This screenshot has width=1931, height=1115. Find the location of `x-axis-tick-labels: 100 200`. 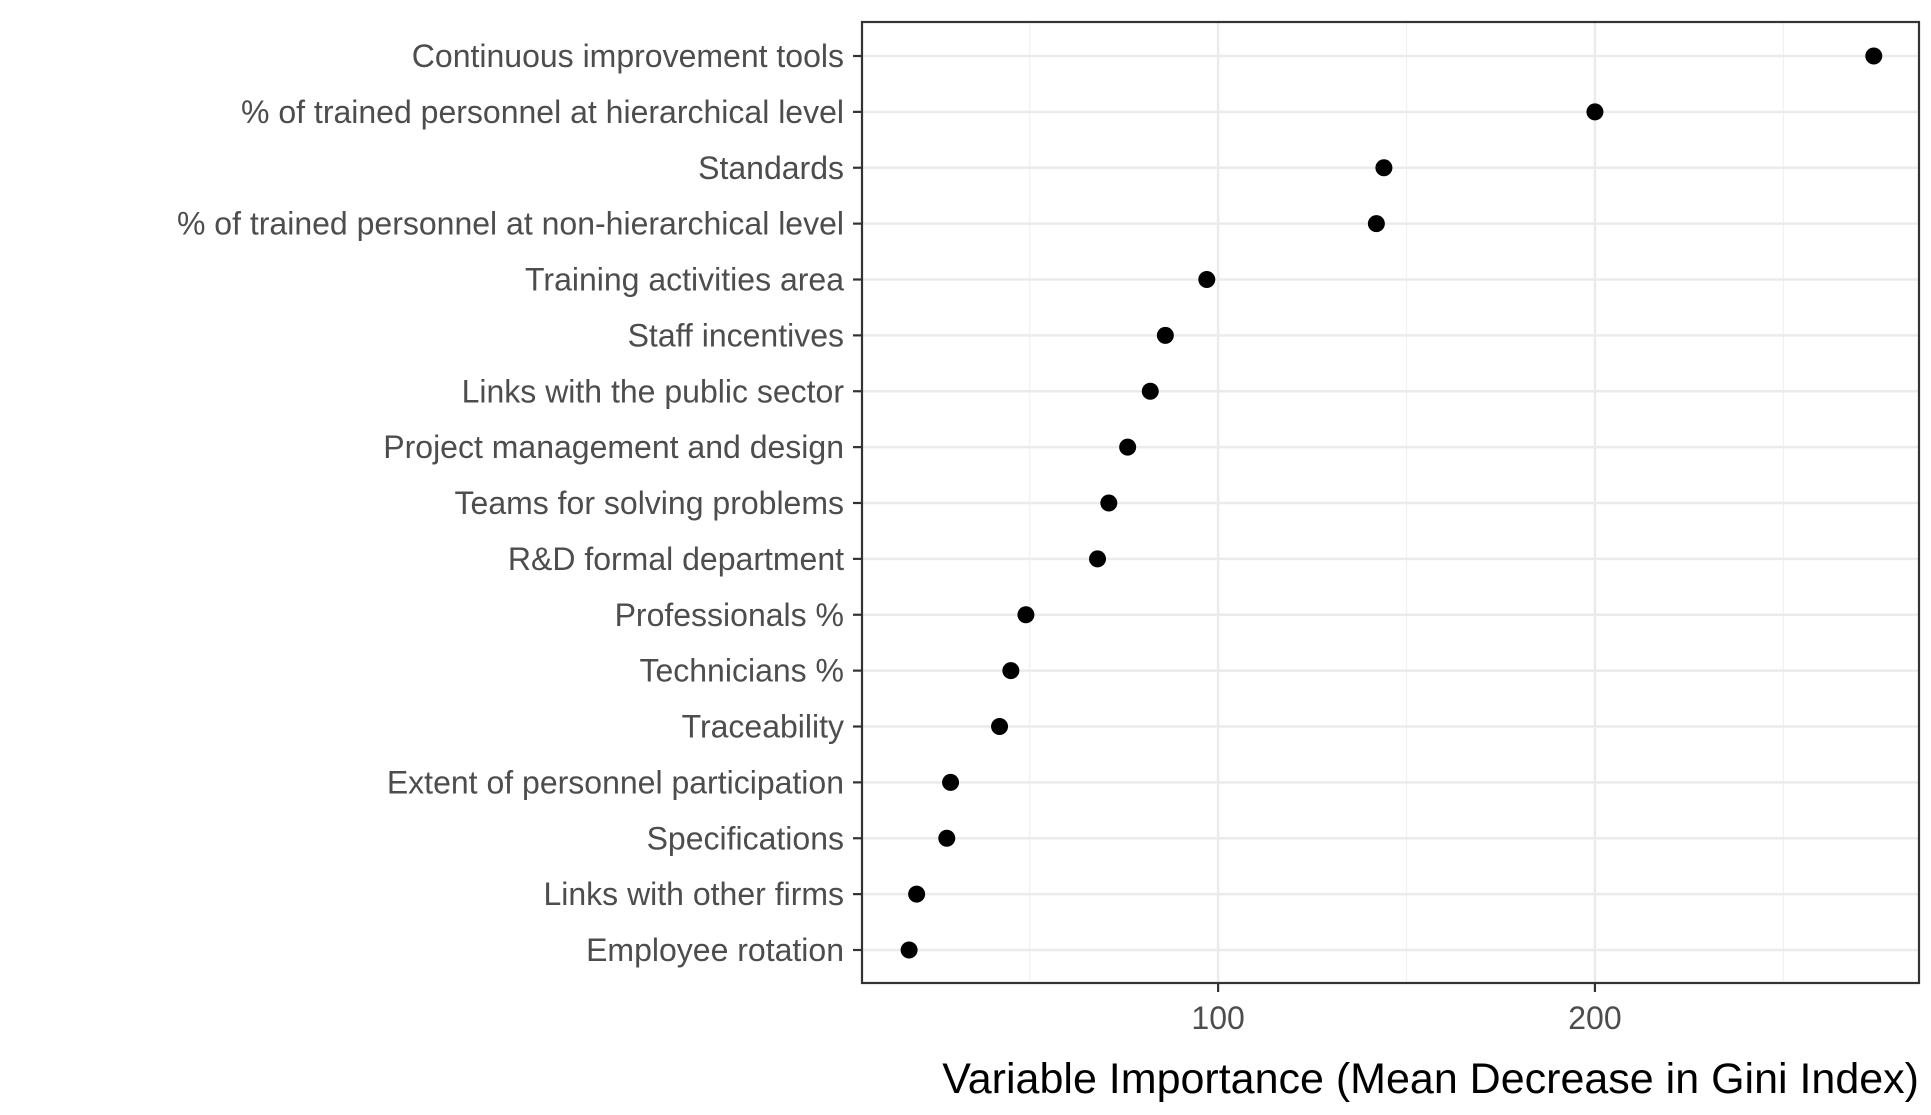

x-axis-tick-labels: 100 200 is located at coordinates (1406, 1018).